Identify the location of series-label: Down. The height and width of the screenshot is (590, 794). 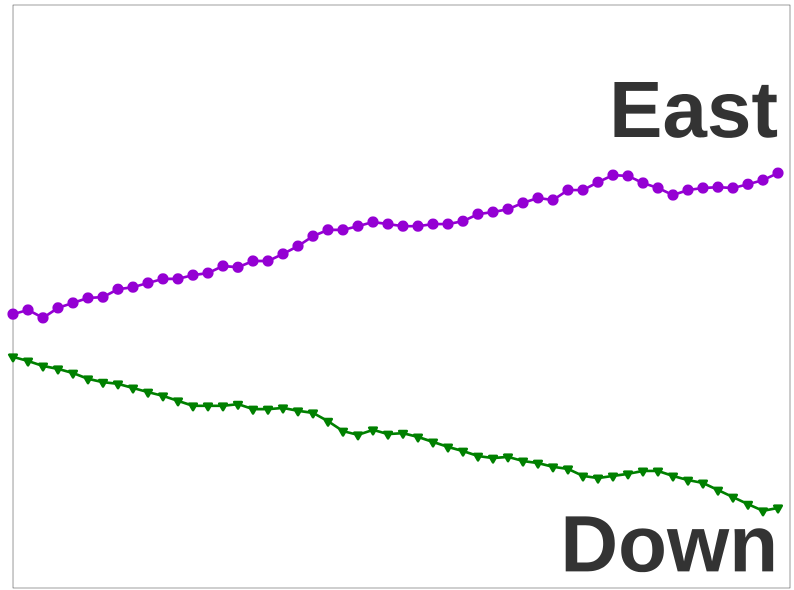
(670, 544).